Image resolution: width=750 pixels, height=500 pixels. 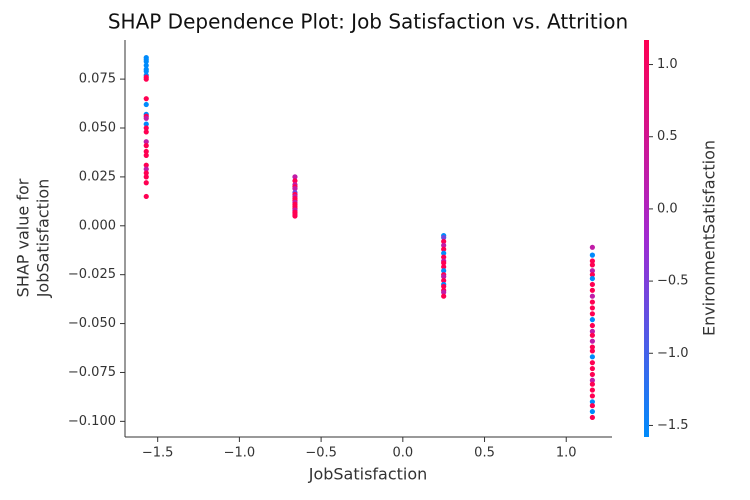 I want to click on y-tick-label: 0.075, so click(x=97, y=79).